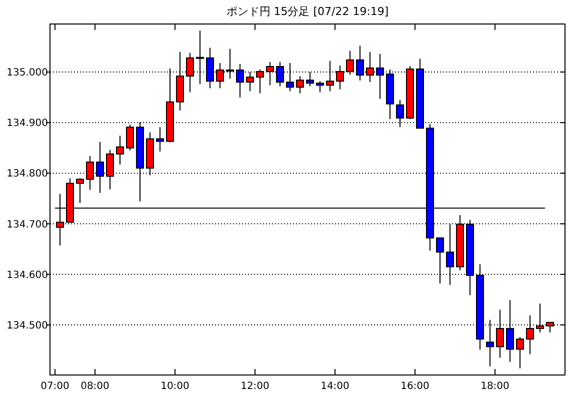 This screenshot has width=570, height=398. Describe the element at coordinates (307, 11) in the screenshot. I see `chart-title: ポンド円 15分足 [07/22 19:19]` at that location.